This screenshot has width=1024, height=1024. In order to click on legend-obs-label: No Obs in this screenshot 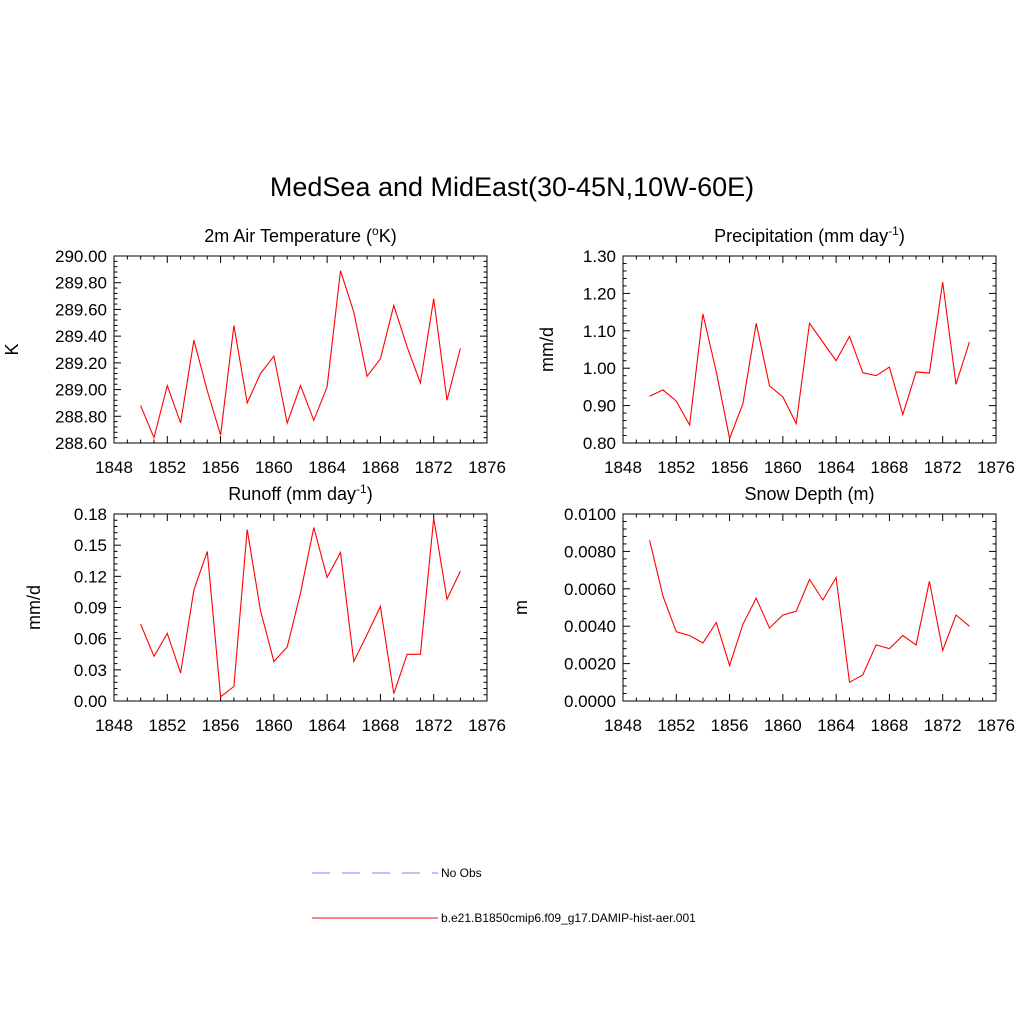, I will do `click(461, 873)`.